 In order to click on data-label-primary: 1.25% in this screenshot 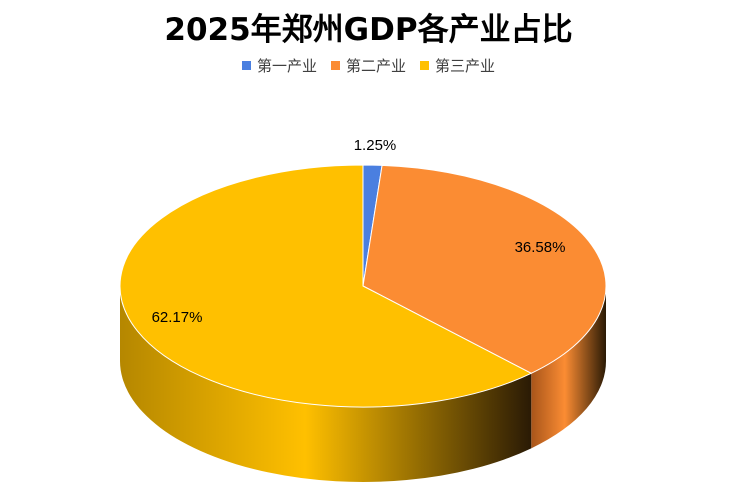, I will do `click(375, 145)`.